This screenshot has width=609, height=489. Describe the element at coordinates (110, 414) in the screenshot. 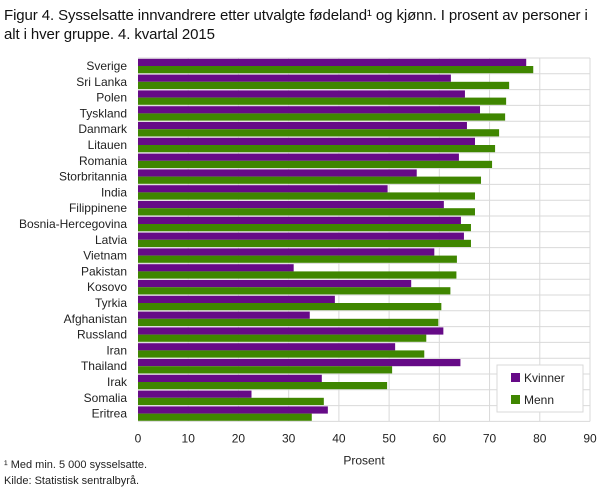

I see `category-label: Eritrea` at that location.